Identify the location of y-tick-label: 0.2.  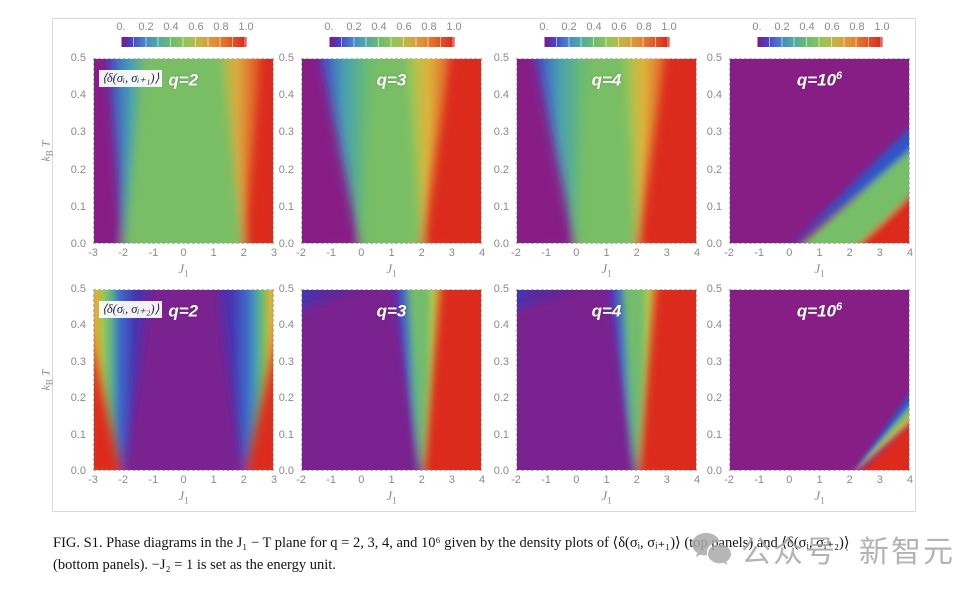
(714, 398).